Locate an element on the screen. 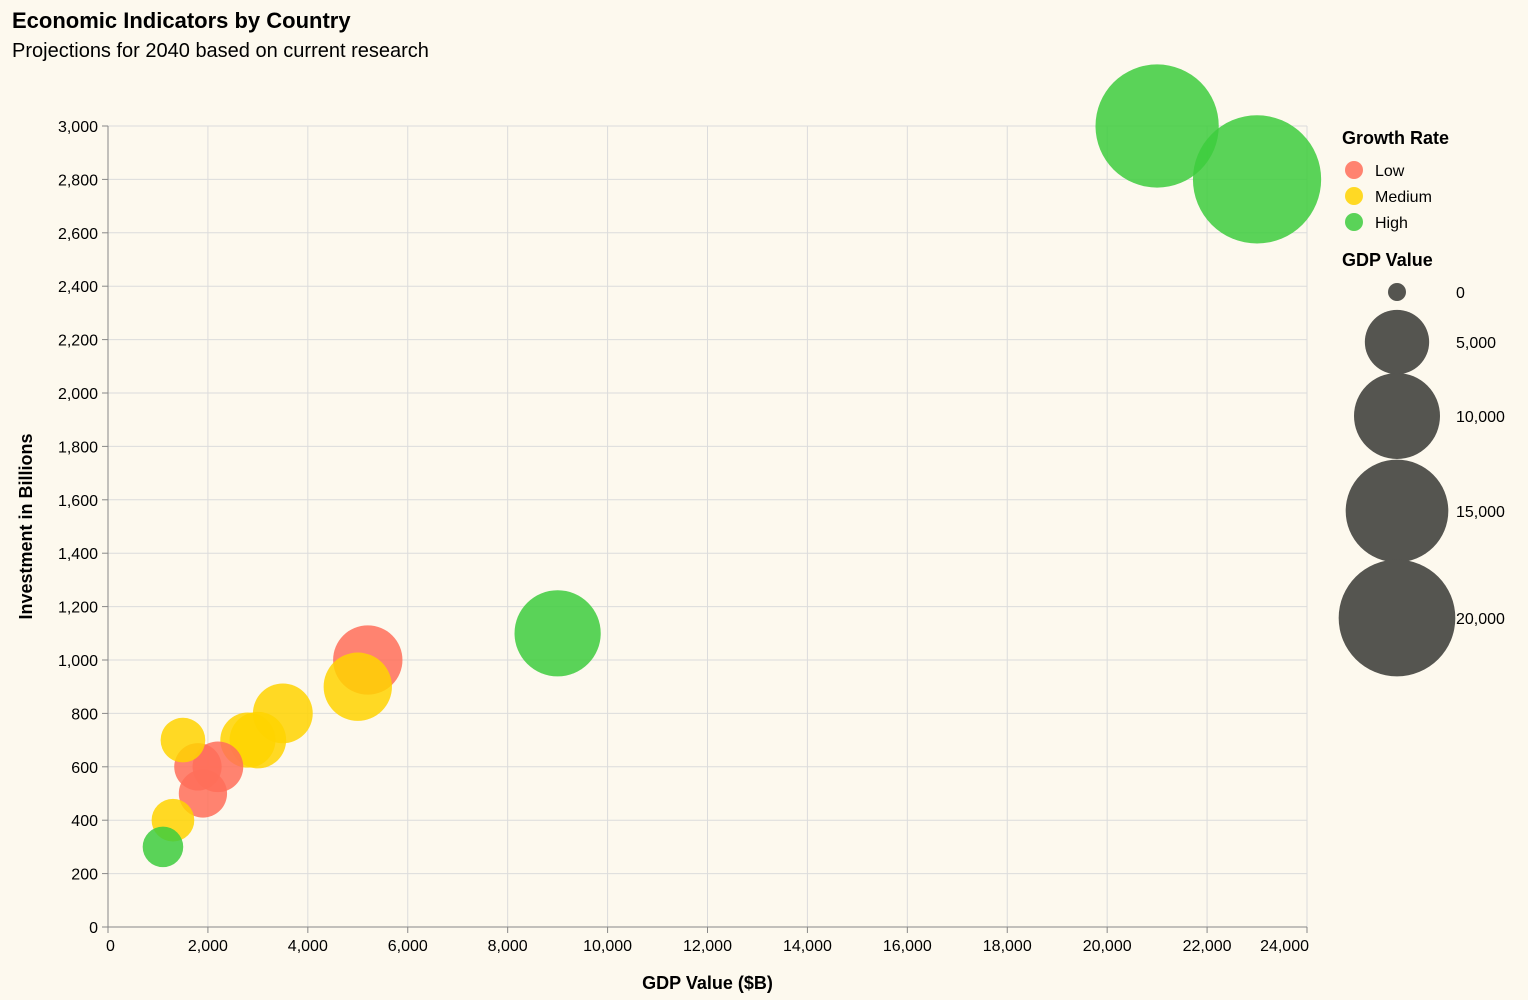  x-tick-label: 20,000 is located at coordinates (1107, 946).